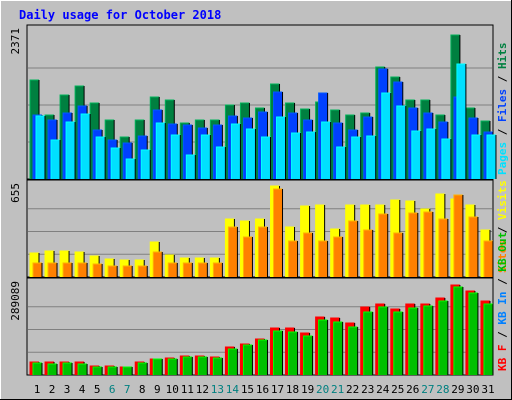 The image size is (512, 400). I want to click on max-value-label: 2371, so click(15, 41).